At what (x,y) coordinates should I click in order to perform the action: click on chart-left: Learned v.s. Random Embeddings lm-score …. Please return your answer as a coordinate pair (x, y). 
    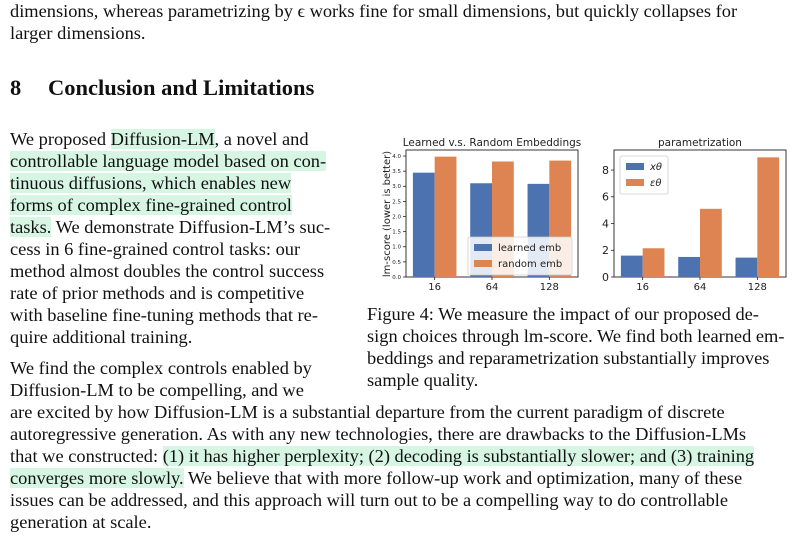
    Looking at the image, I should click on (481, 215).